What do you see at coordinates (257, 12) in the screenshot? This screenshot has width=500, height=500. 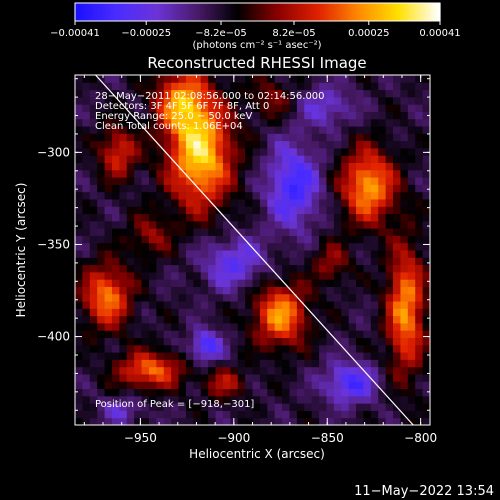 I see `colorbar` at bounding box center [257, 12].